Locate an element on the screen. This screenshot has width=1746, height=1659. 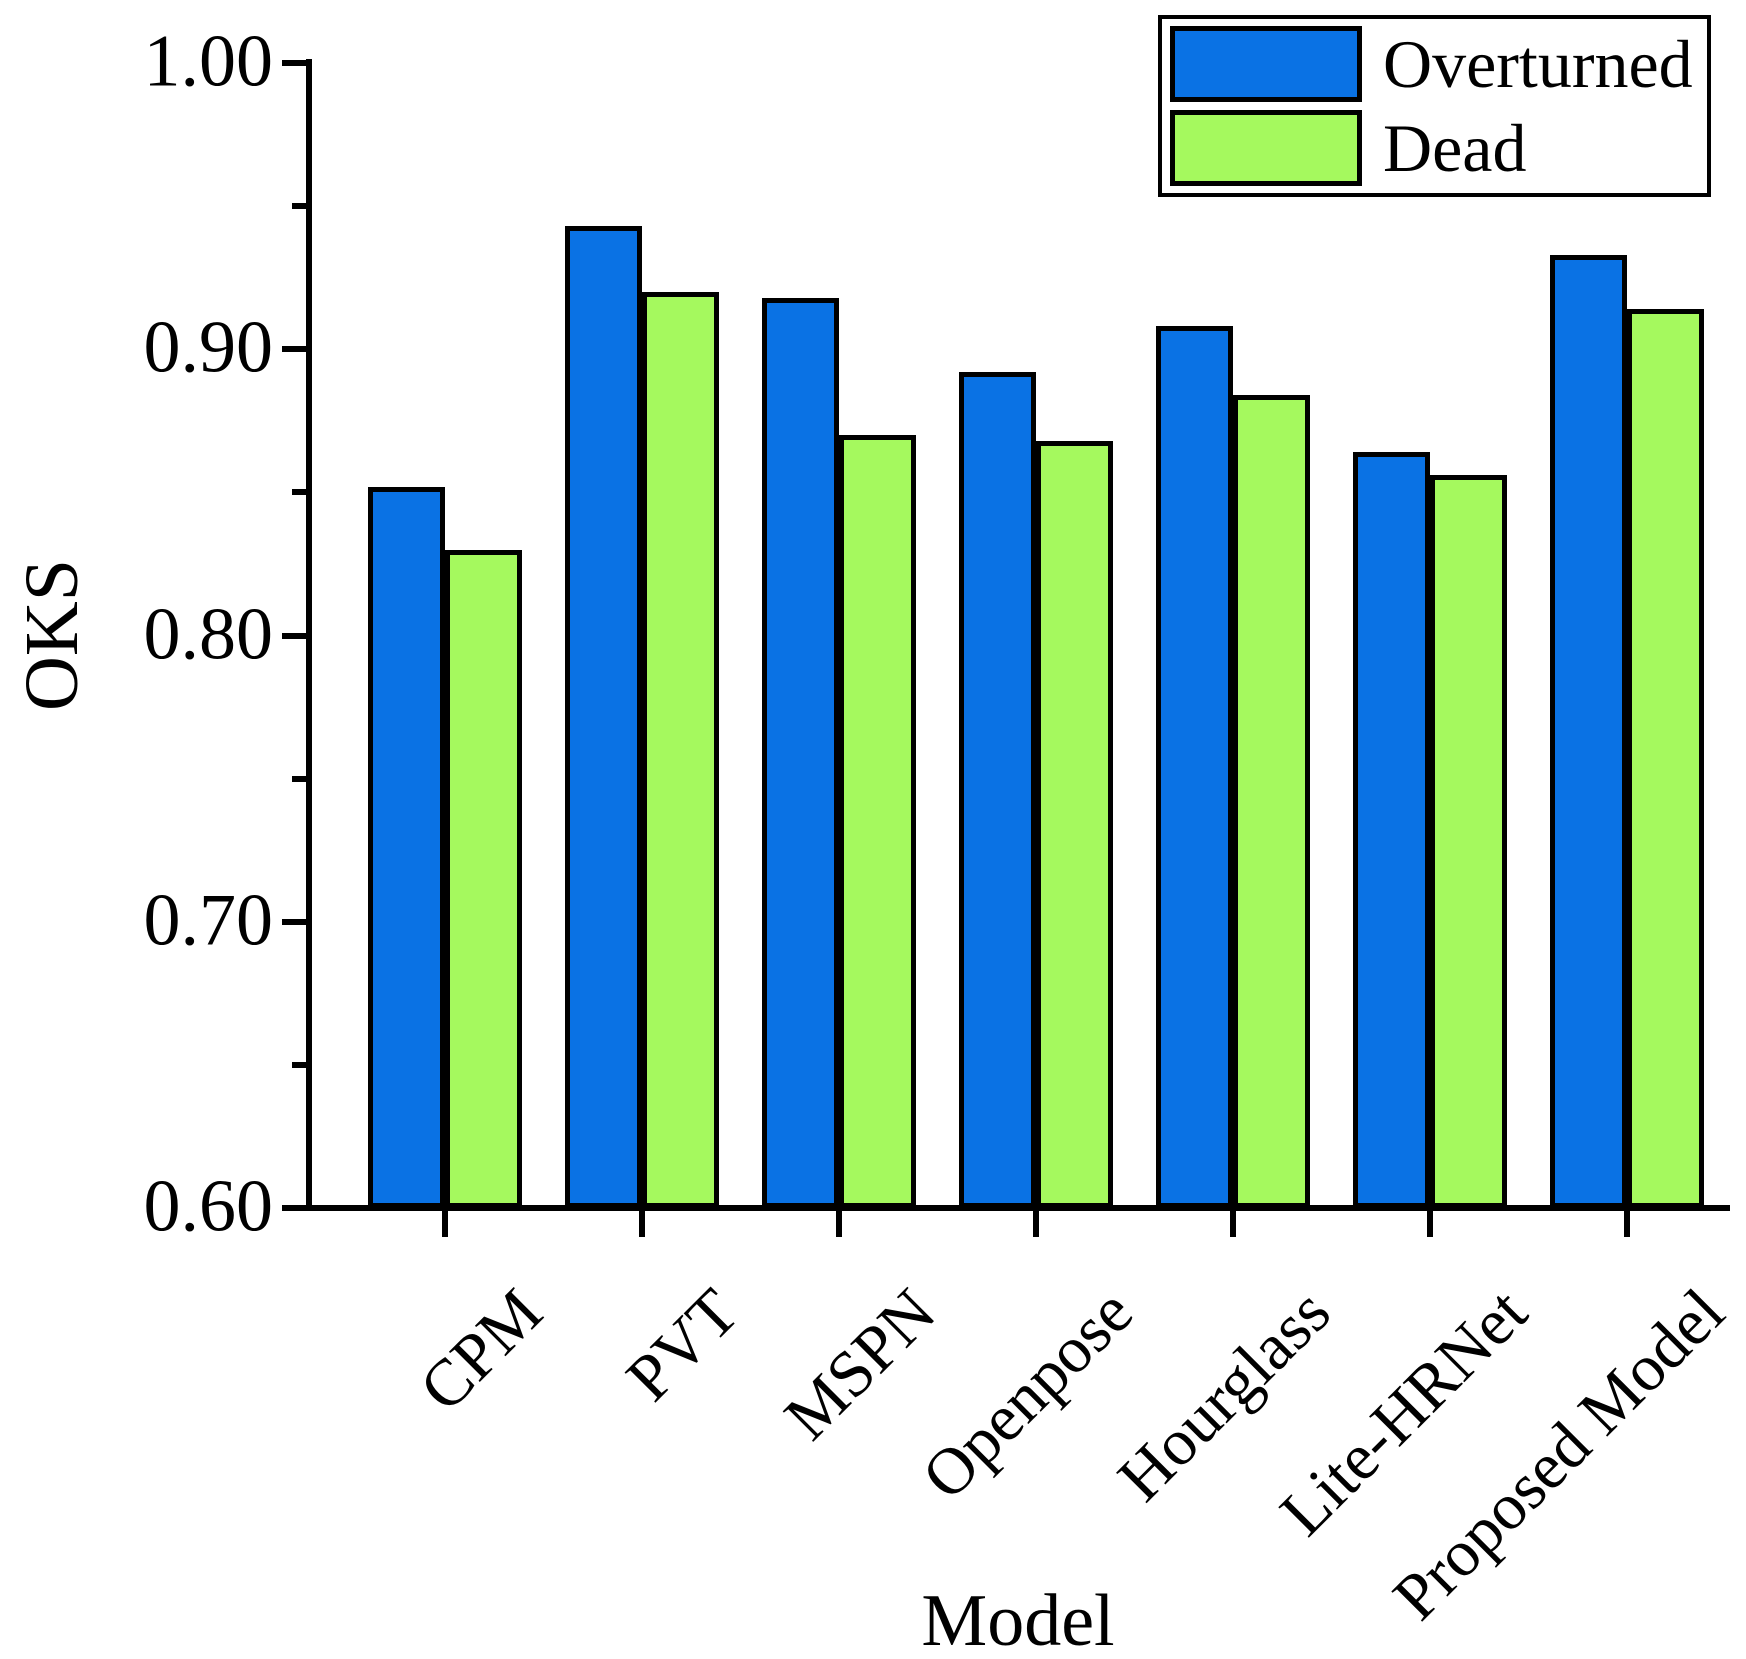
legend-item-dead: Dead is located at coordinates (1438, 147).